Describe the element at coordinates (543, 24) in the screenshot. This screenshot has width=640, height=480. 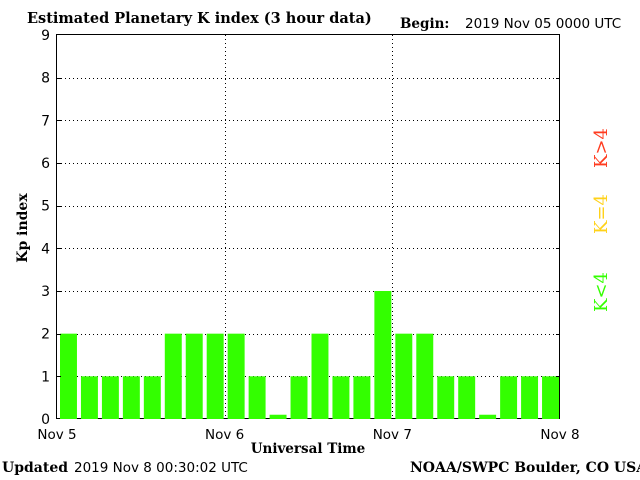
I see `begin-value: 2019 Nov 05 0000 UTC` at that location.